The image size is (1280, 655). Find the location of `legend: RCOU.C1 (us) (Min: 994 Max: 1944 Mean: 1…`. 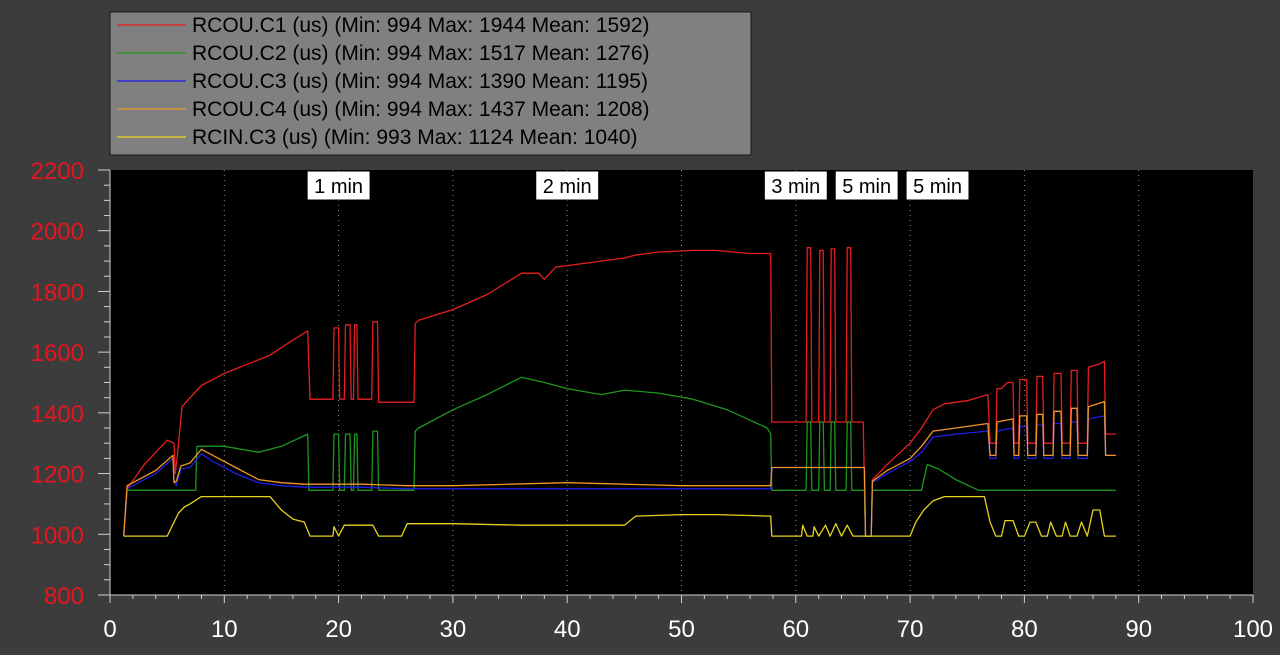

legend: RCOU.C1 (us) (Min: 994 Max: 1944 Mean: 1… is located at coordinates (430, 83).